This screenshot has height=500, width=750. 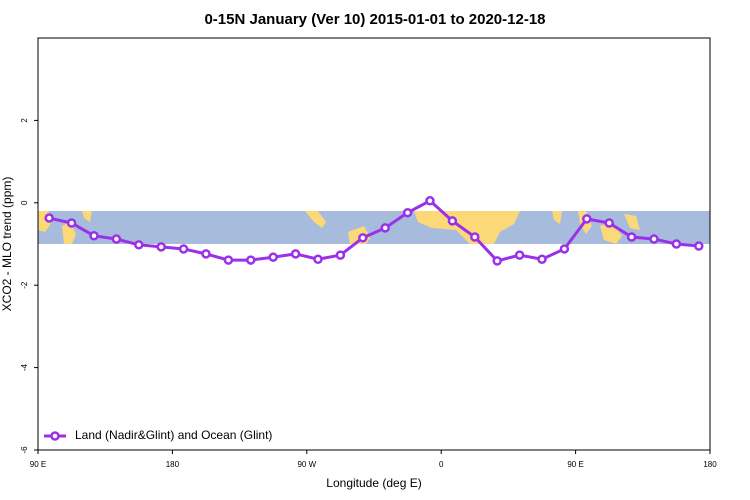 What do you see at coordinates (306, 464) in the screenshot?
I see `x-tick-label: 90 W` at bounding box center [306, 464].